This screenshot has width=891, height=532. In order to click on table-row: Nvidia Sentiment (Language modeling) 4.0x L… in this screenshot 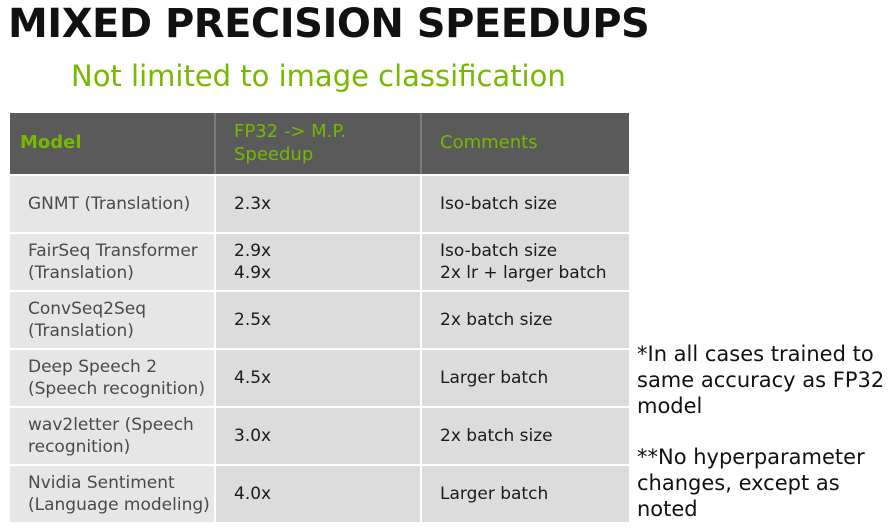, I will do `click(319, 493)`.